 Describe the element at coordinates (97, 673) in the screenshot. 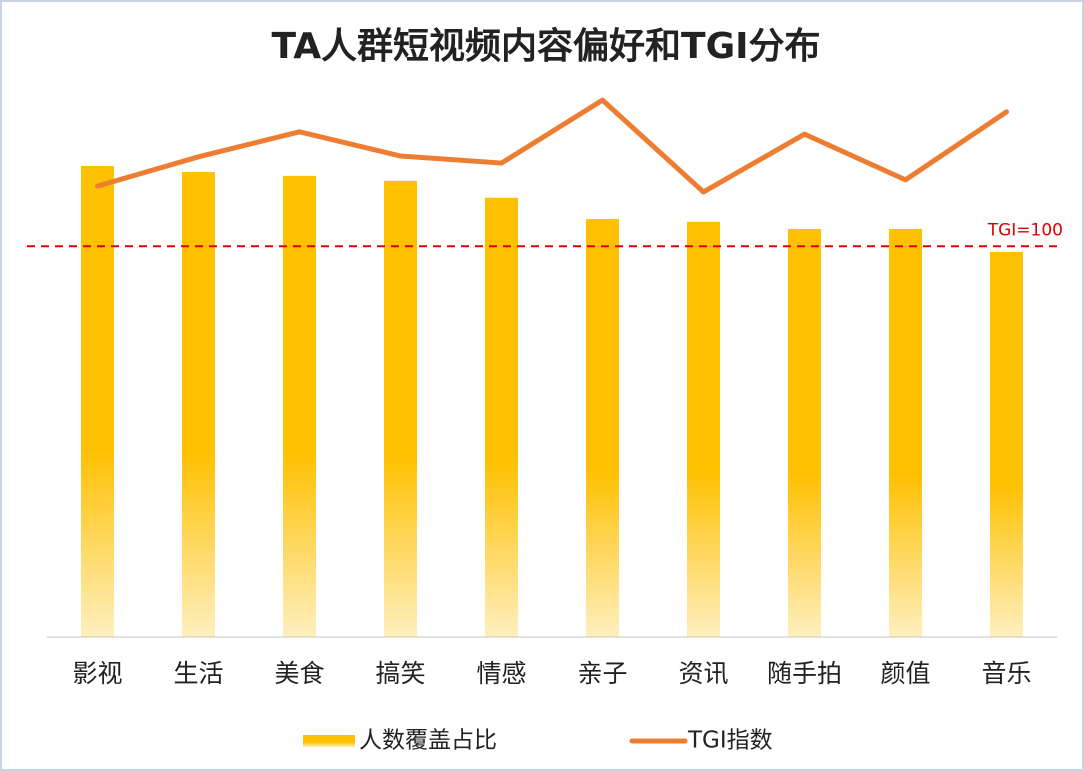

I see `x-tick-label: 影视` at that location.